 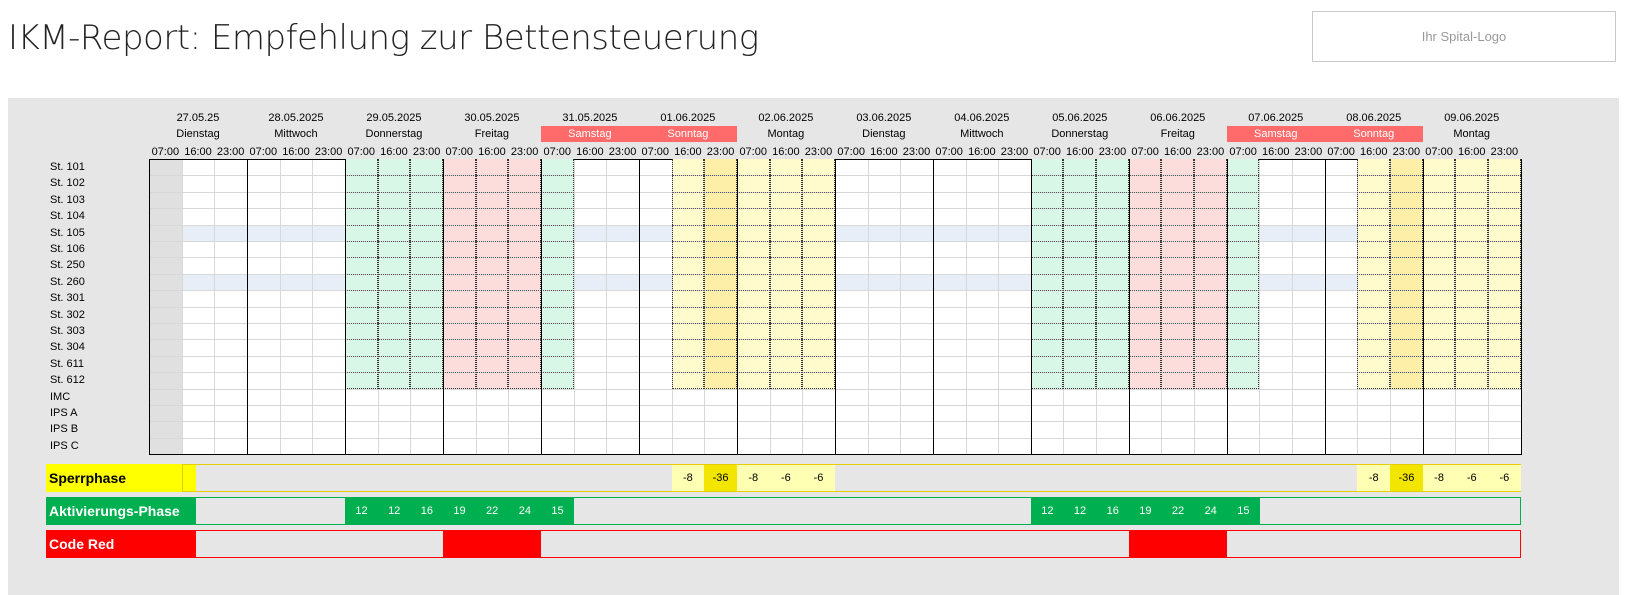 What do you see at coordinates (1374, 478) in the screenshot?
I see `sperrphase-value: -8` at bounding box center [1374, 478].